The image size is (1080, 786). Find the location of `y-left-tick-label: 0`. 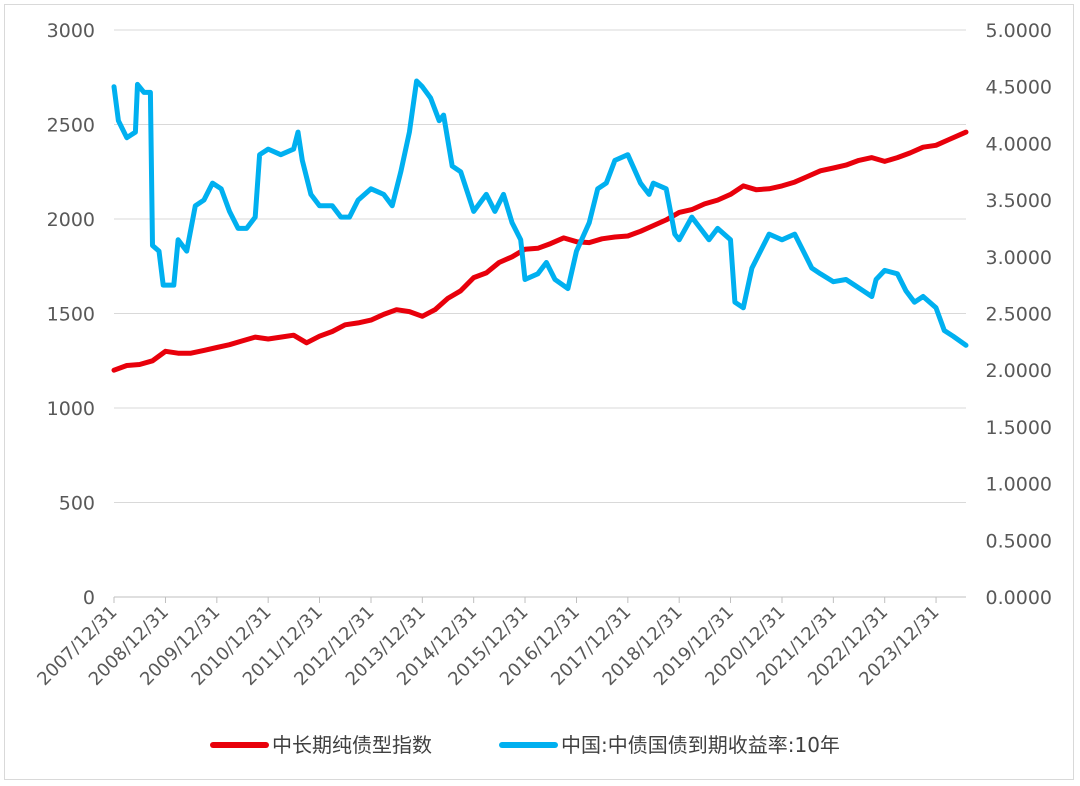

y-left-tick-label: 0 is located at coordinates (89, 598).